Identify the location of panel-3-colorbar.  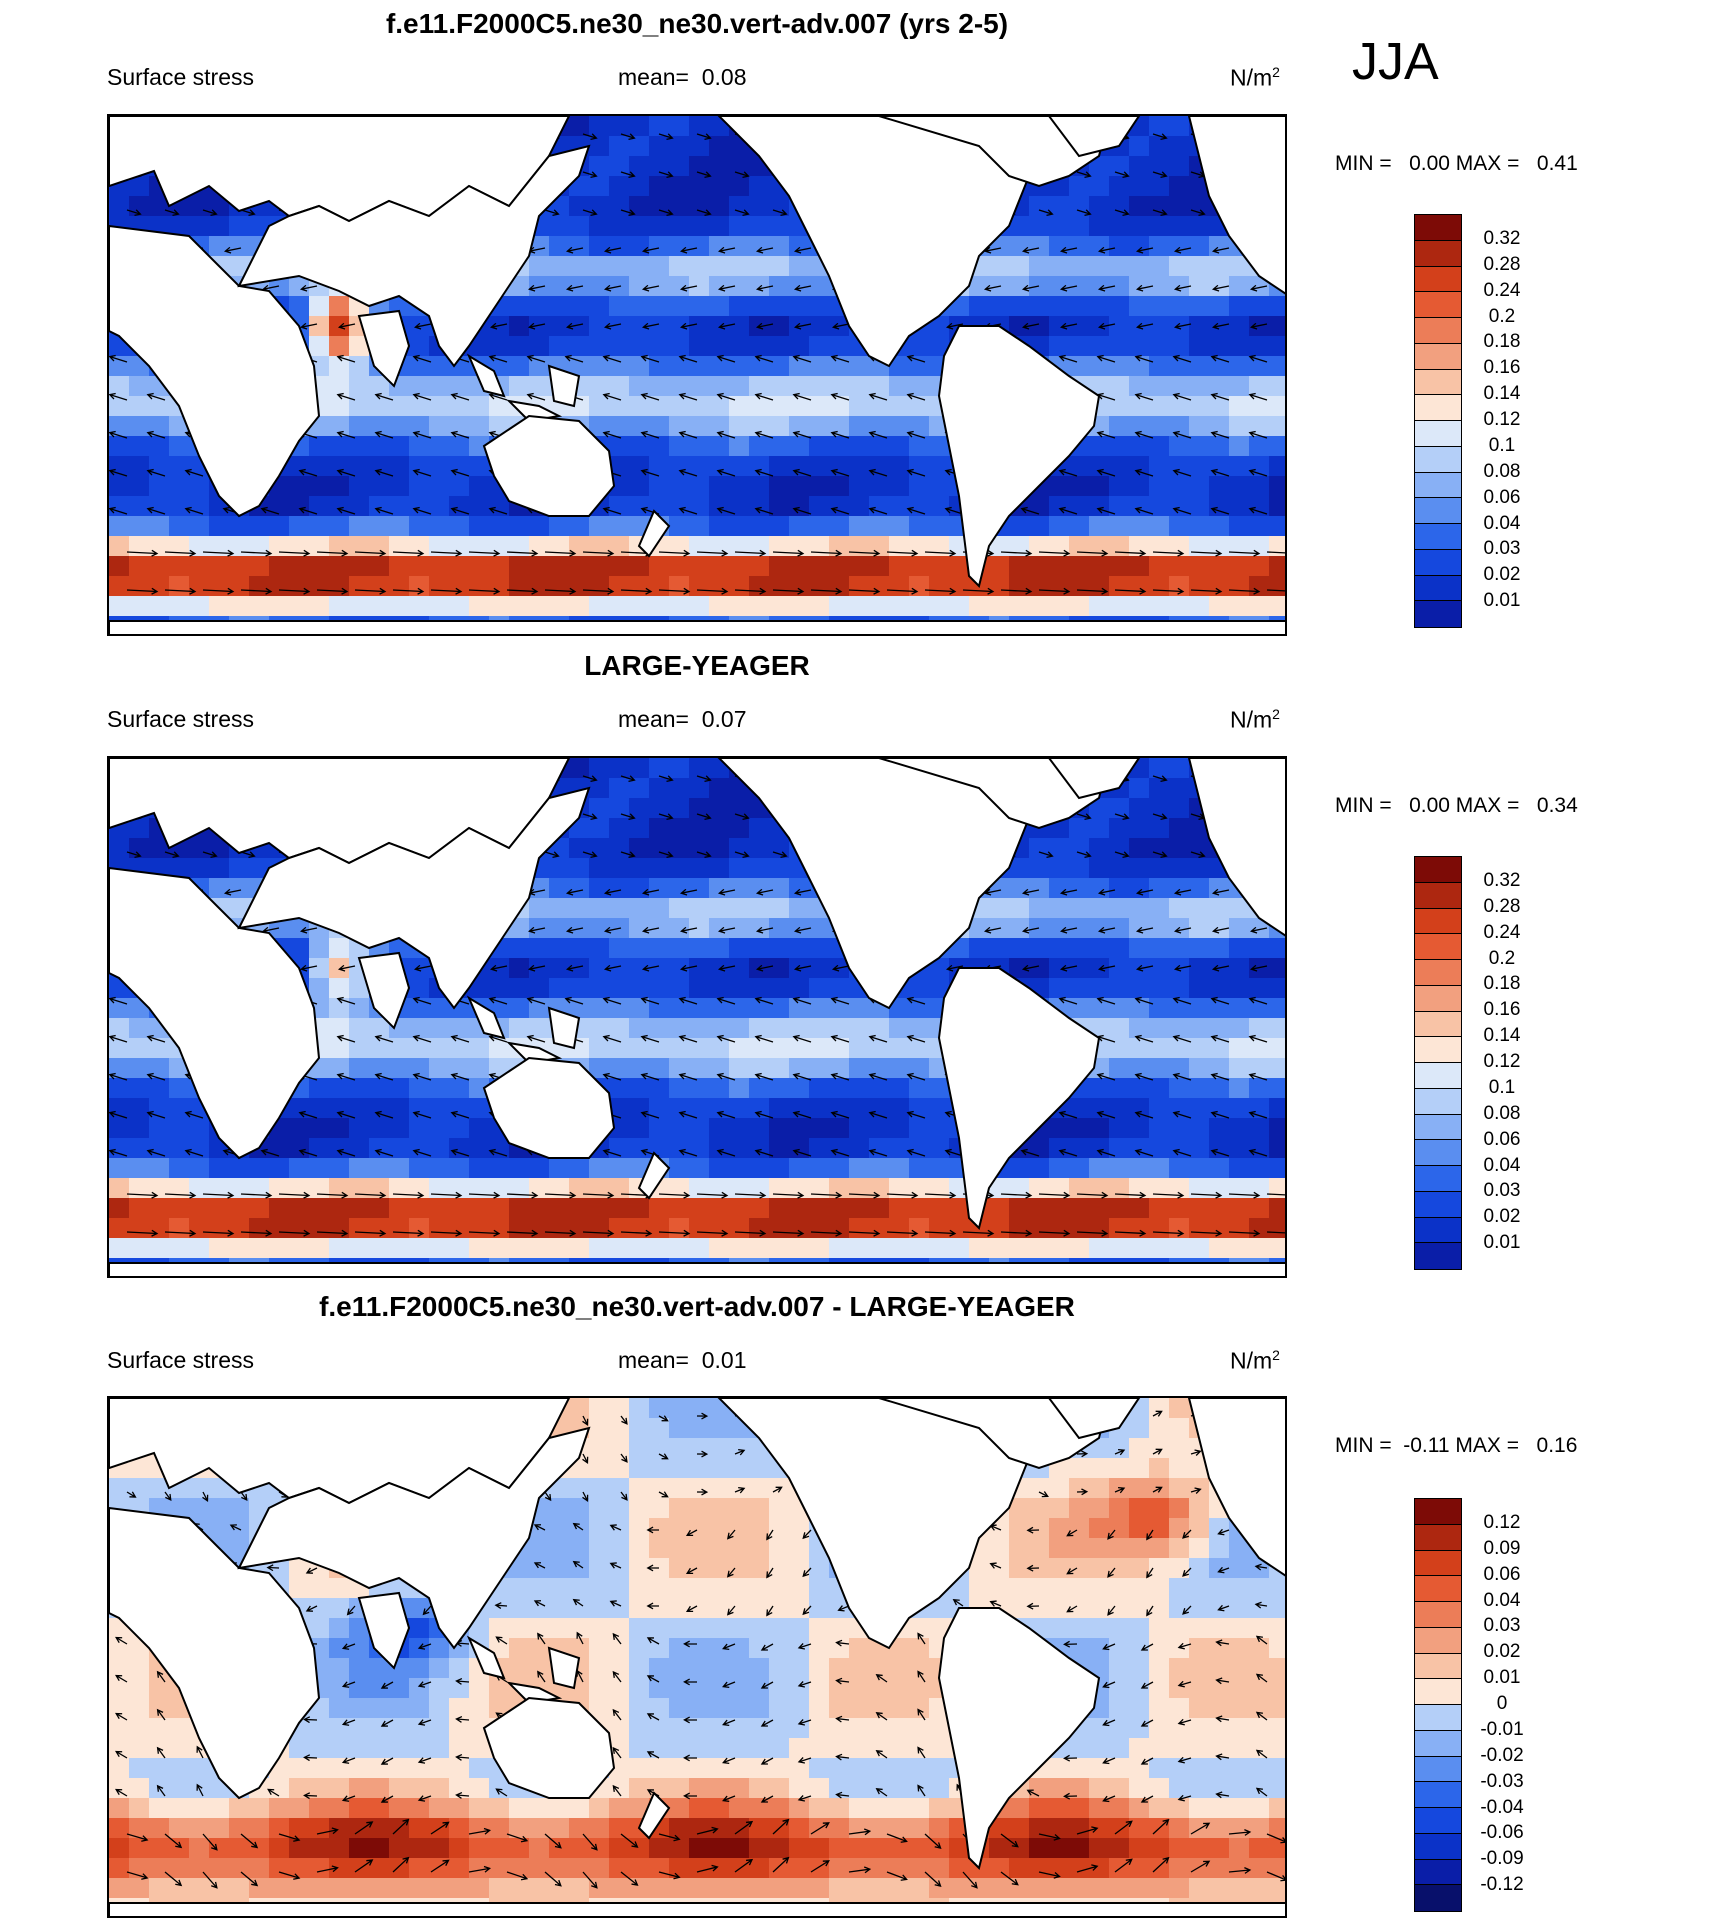
(1438, 1705).